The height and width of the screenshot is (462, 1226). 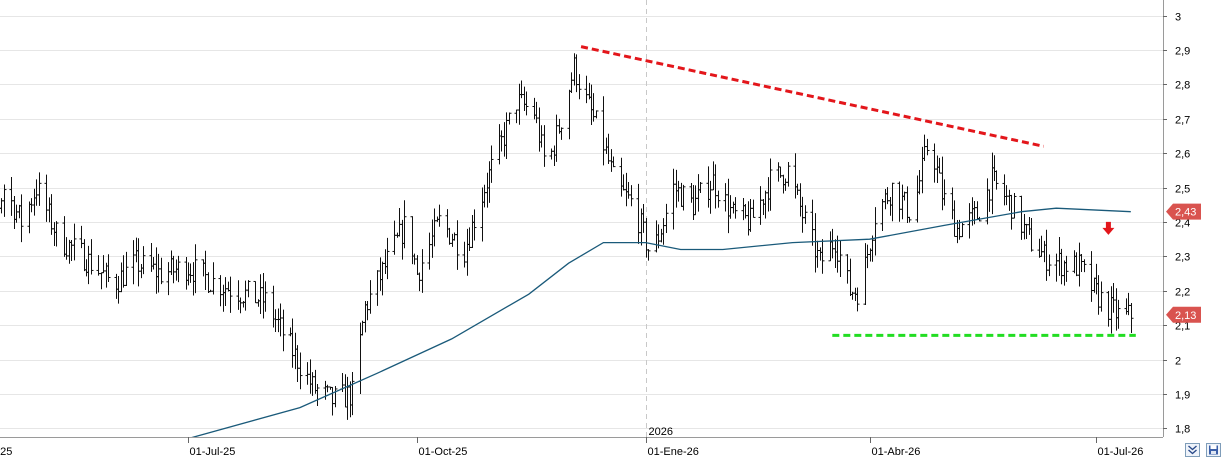 What do you see at coordinates (1182, 155) in the screenshot?
I see `y-tick-label: 2,6` at bounding box center [1182, 155].